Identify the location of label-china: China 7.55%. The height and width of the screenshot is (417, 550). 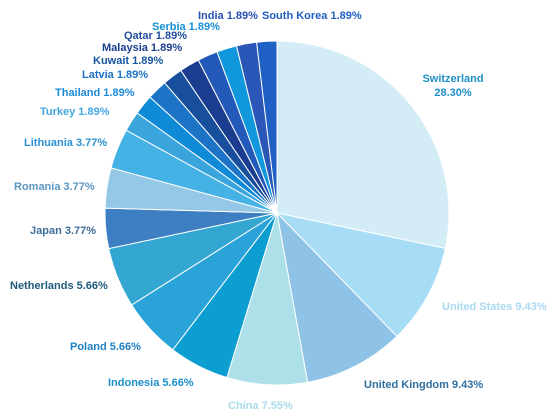
(260, 406).